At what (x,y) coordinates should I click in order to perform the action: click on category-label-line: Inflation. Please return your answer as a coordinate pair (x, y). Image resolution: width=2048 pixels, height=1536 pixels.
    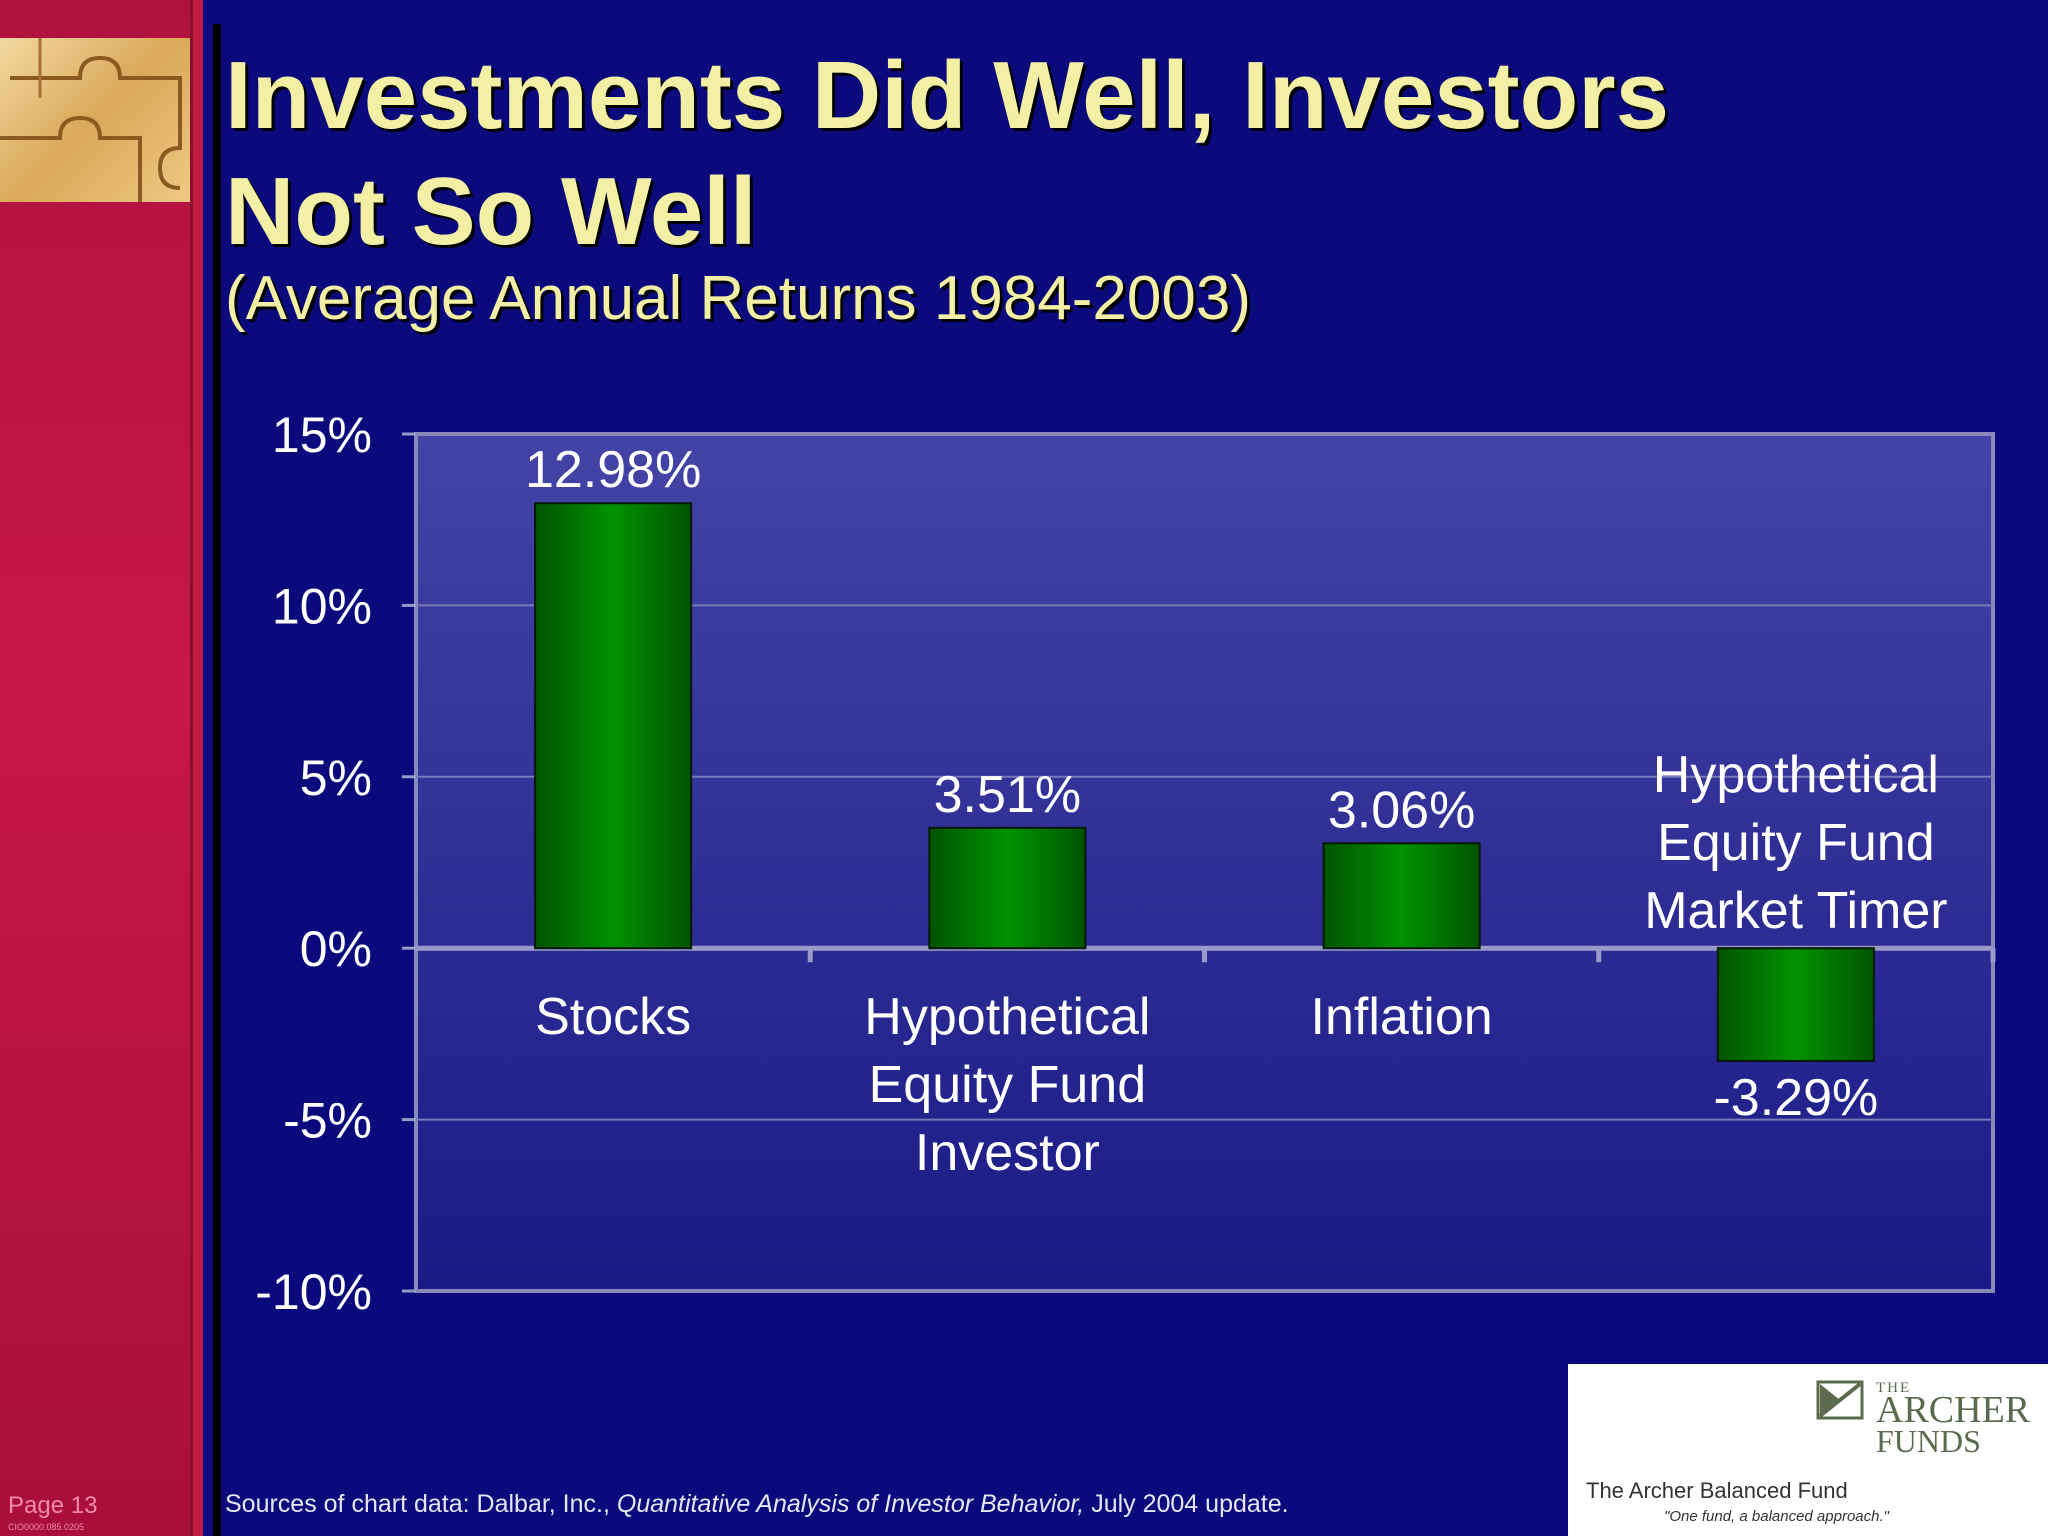
    Looking at the image, I should click on (1402, 1017).